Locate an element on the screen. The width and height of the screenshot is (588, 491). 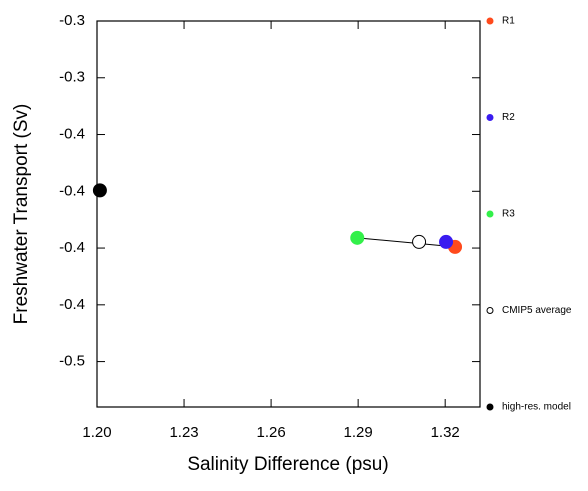
y-axis-label: Freshwater Transport (Sv) is located at coordinates (21, 214).